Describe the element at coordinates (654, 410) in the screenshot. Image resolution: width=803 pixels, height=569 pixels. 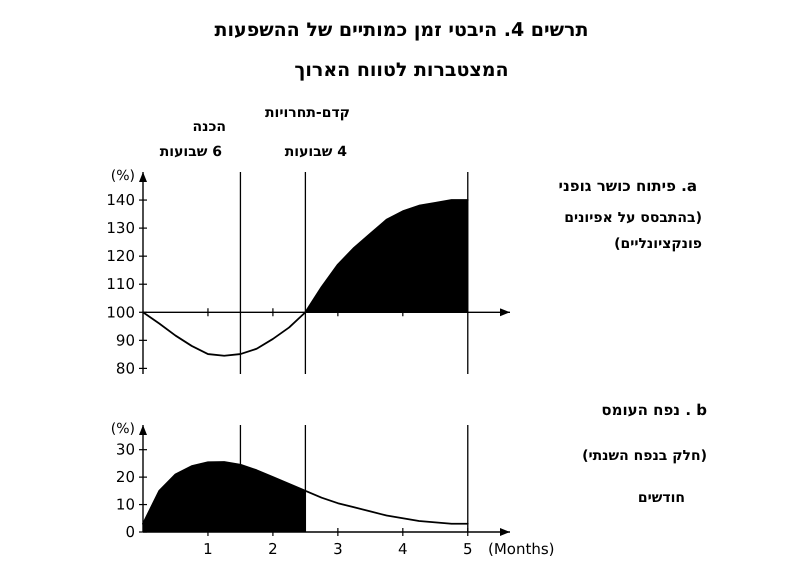
I see `text: b . נפח העומס` at that location.